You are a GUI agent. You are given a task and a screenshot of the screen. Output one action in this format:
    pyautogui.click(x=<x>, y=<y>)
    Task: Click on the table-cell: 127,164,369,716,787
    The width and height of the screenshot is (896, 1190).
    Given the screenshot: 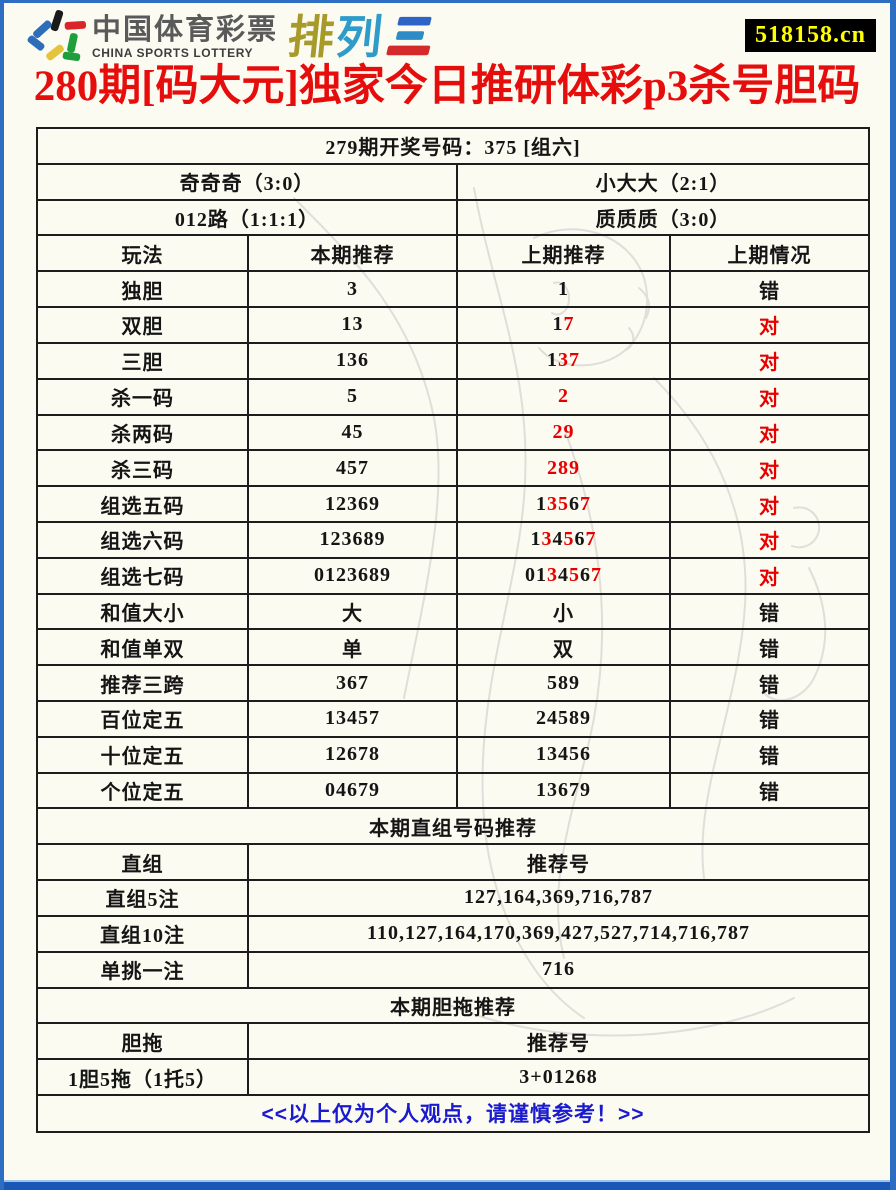 What is the action you would take?
    pyautogui.click(x=558, y=898)
    